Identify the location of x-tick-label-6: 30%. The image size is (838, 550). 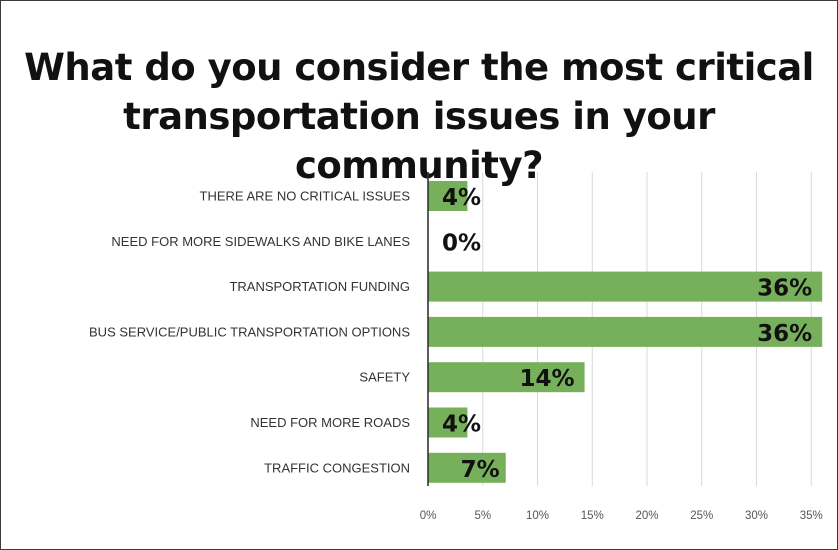
(756, 516).